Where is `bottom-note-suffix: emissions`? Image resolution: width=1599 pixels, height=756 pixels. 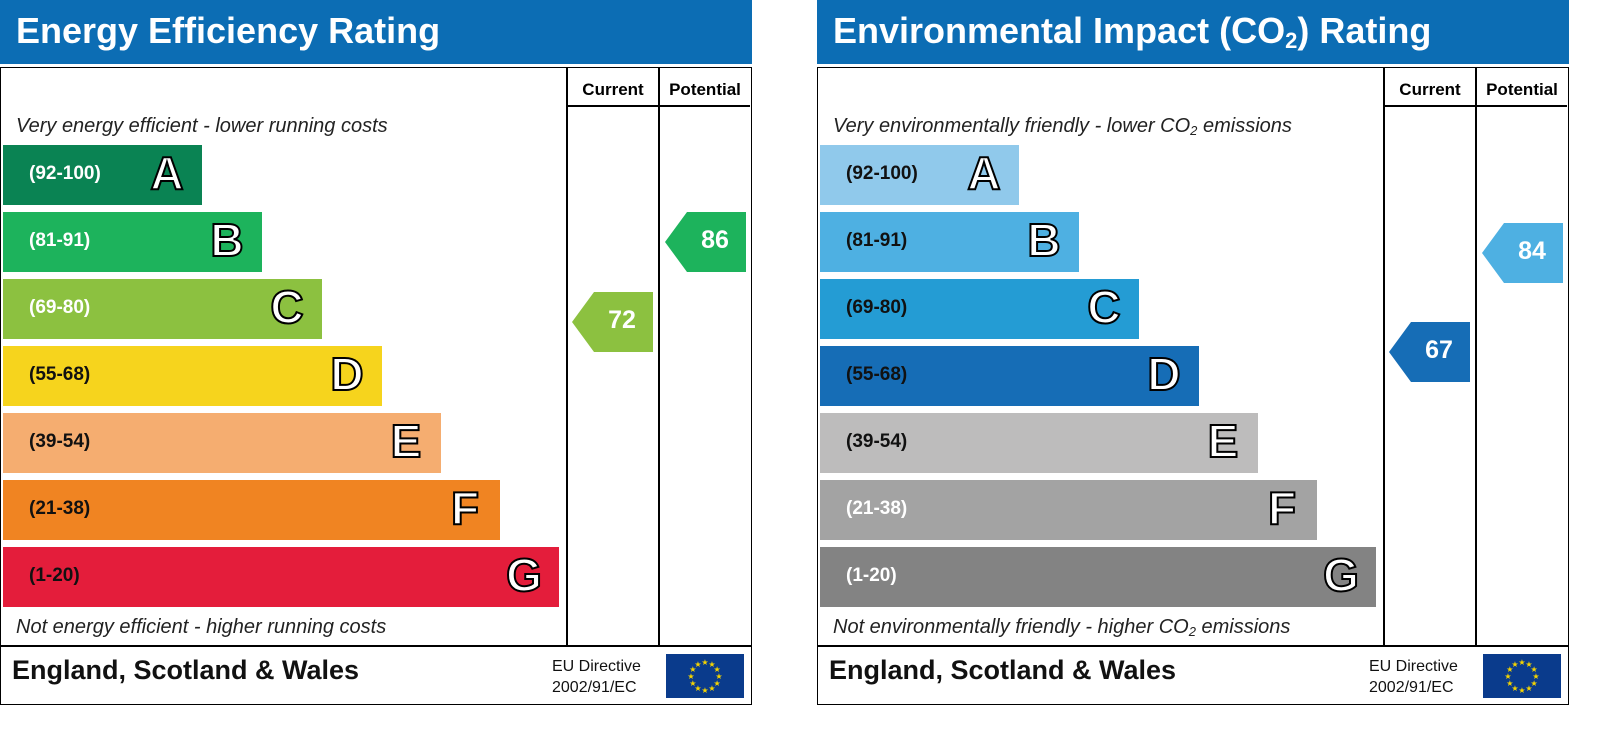 bottom-note-suffix: emissions is located at coordinates (1243, 627).